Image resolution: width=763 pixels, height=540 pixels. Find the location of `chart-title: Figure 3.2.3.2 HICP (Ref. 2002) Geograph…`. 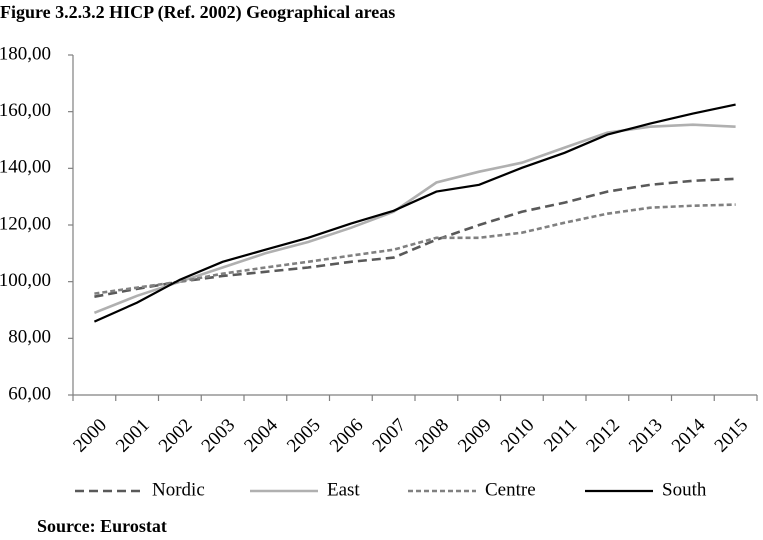

chart-title: Figure 3.2.3.2 HICP (Ref. 2002) Geograph… is located at coordinates (197, 12).